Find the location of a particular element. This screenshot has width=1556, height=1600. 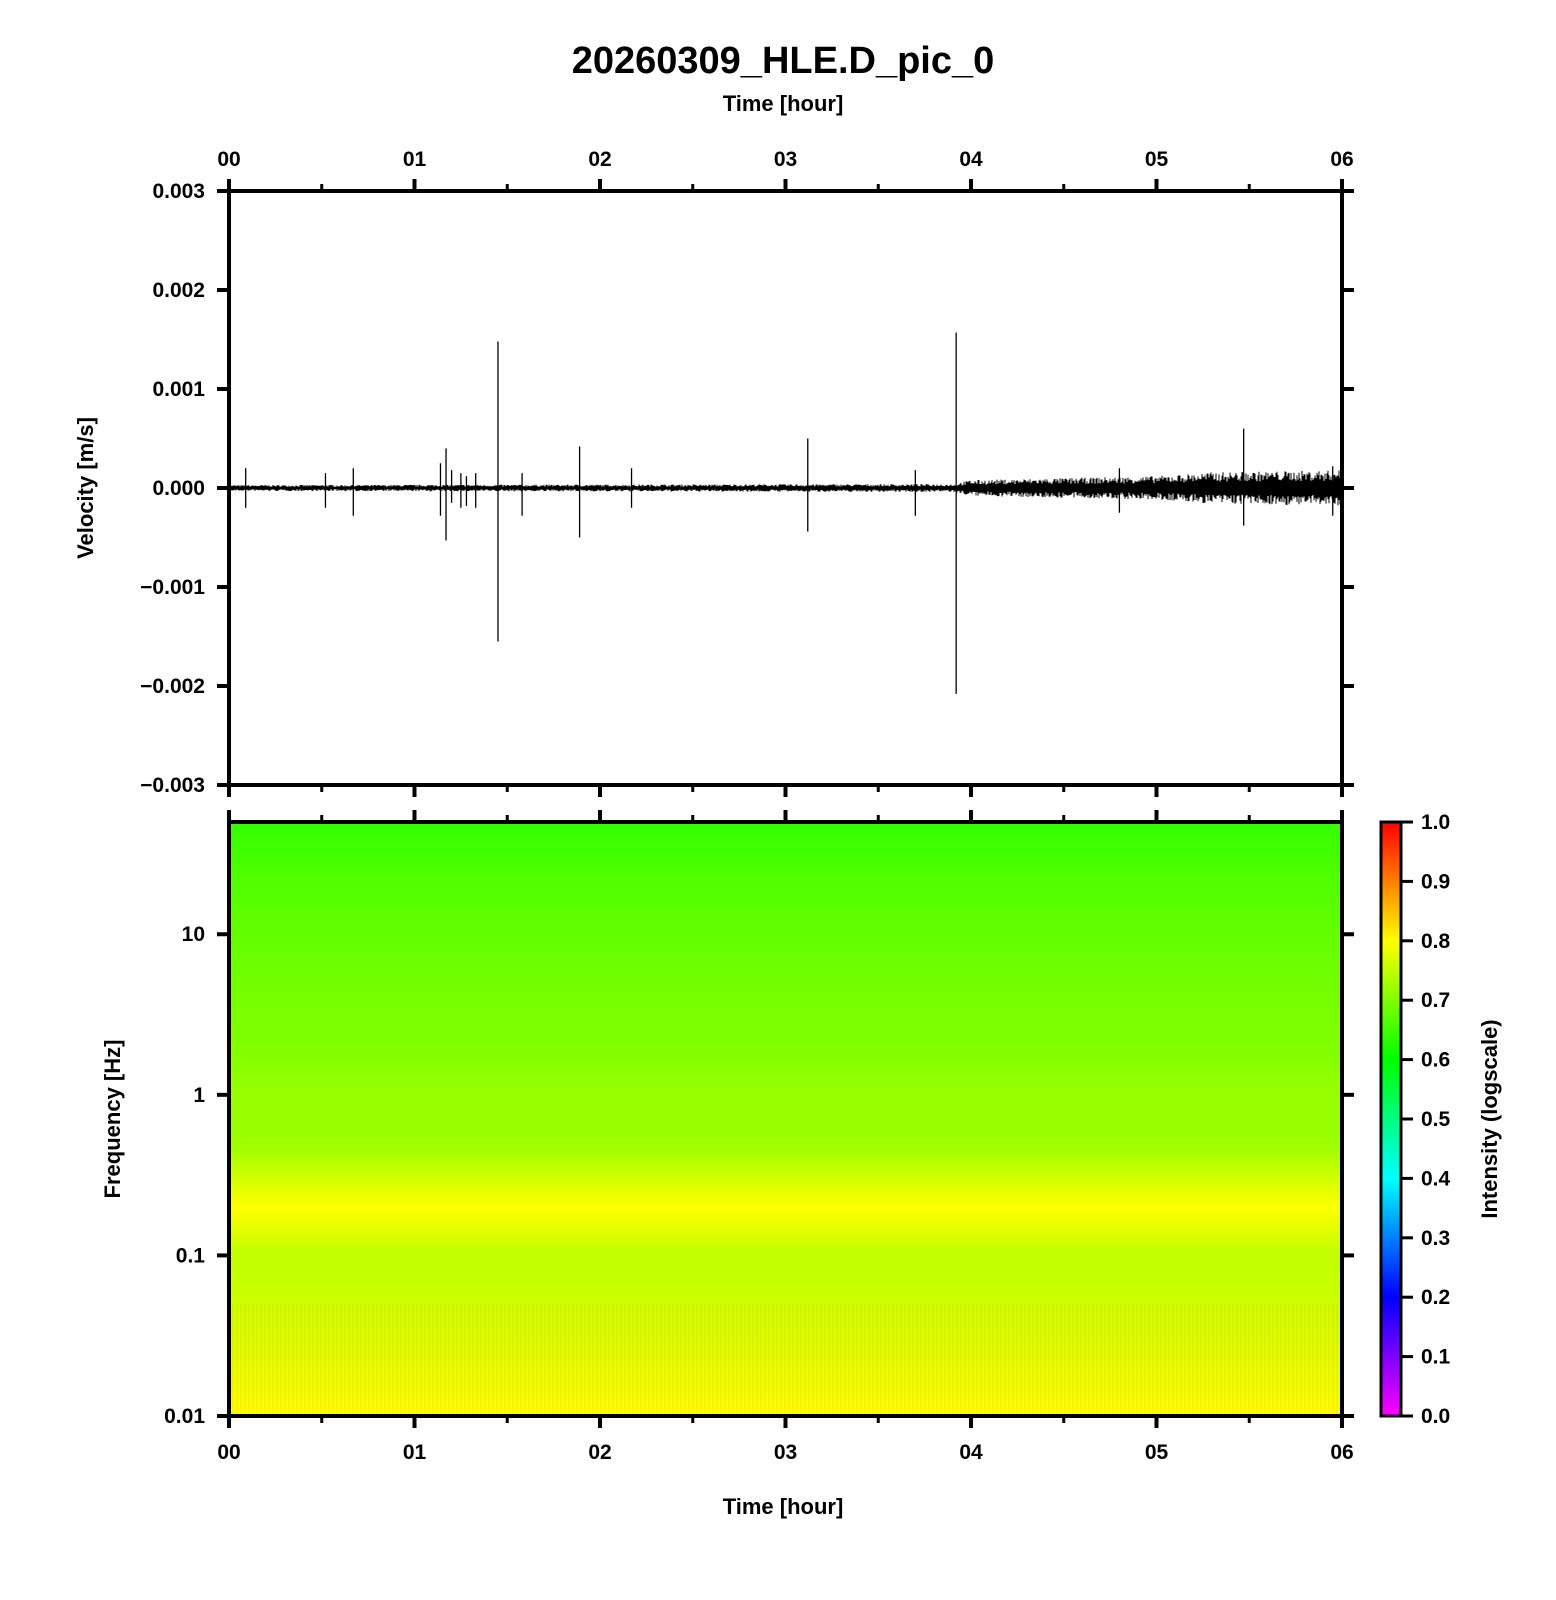

waveform-noise is located at coordinates (785, 488).